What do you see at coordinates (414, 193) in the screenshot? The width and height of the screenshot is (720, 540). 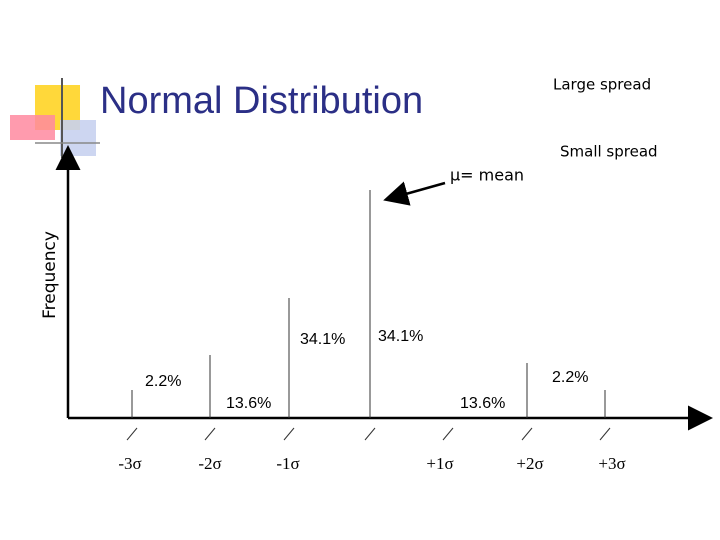 I see `mean-arrow` at bounding box center [414, 193].